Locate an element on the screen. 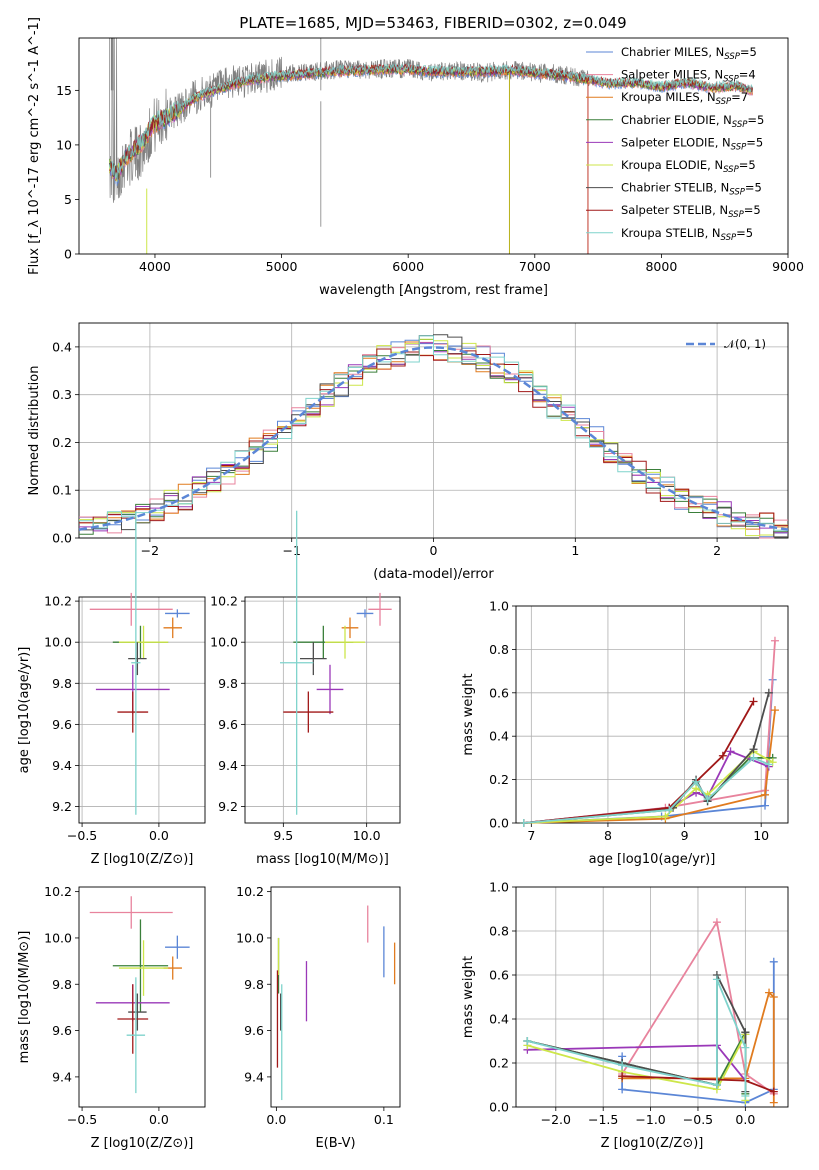  age-vs-mass-ytick-label: 10.0 is located at coordinates (224, 642).